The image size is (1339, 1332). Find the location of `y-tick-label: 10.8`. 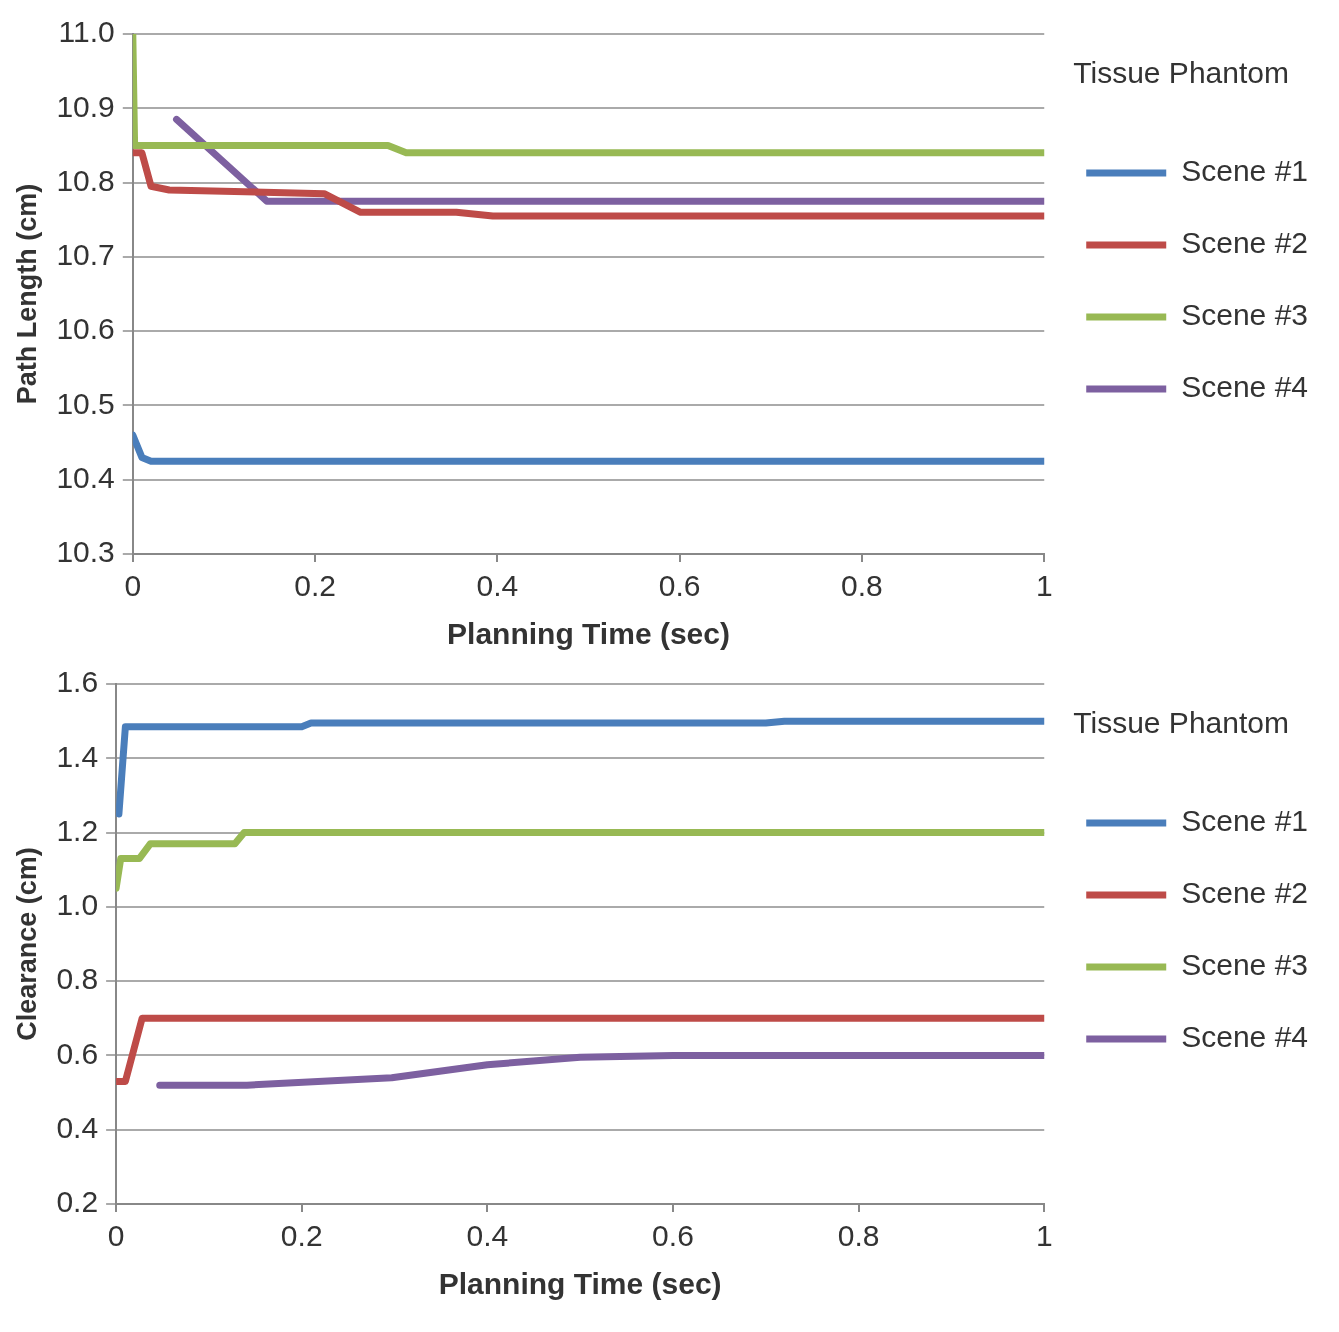

y-tick-label: 10.8 is located at coordinates (85, 180).